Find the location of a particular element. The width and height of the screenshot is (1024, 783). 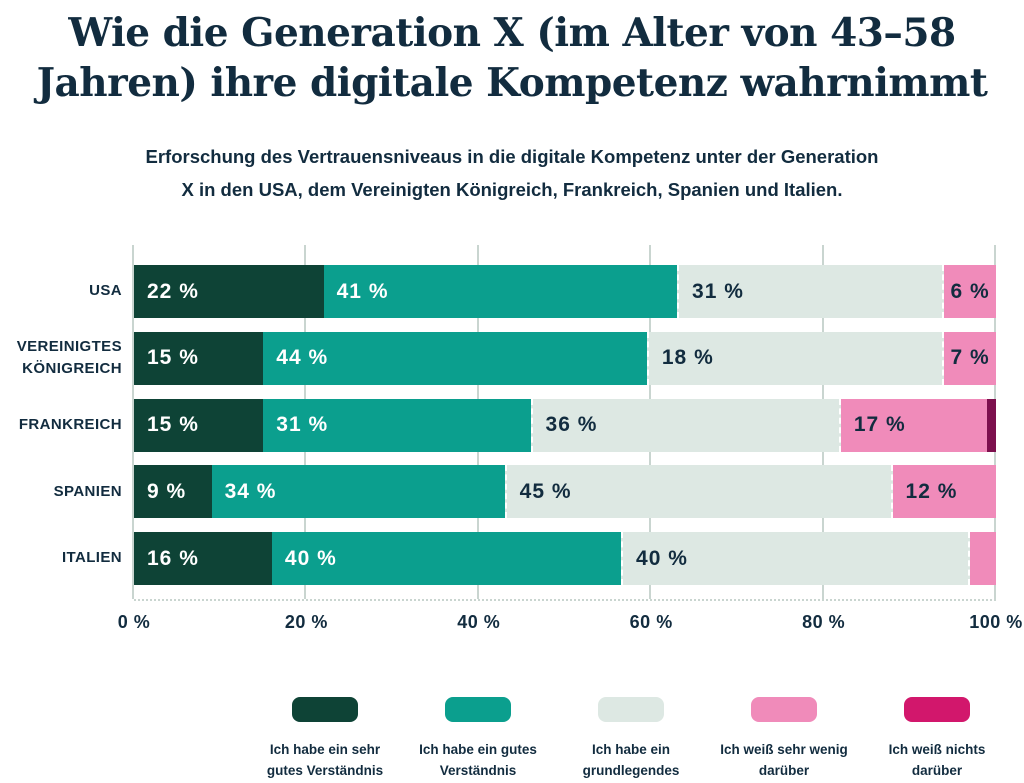

row-label: FRANKREICH is located at coordinates (70, 424).